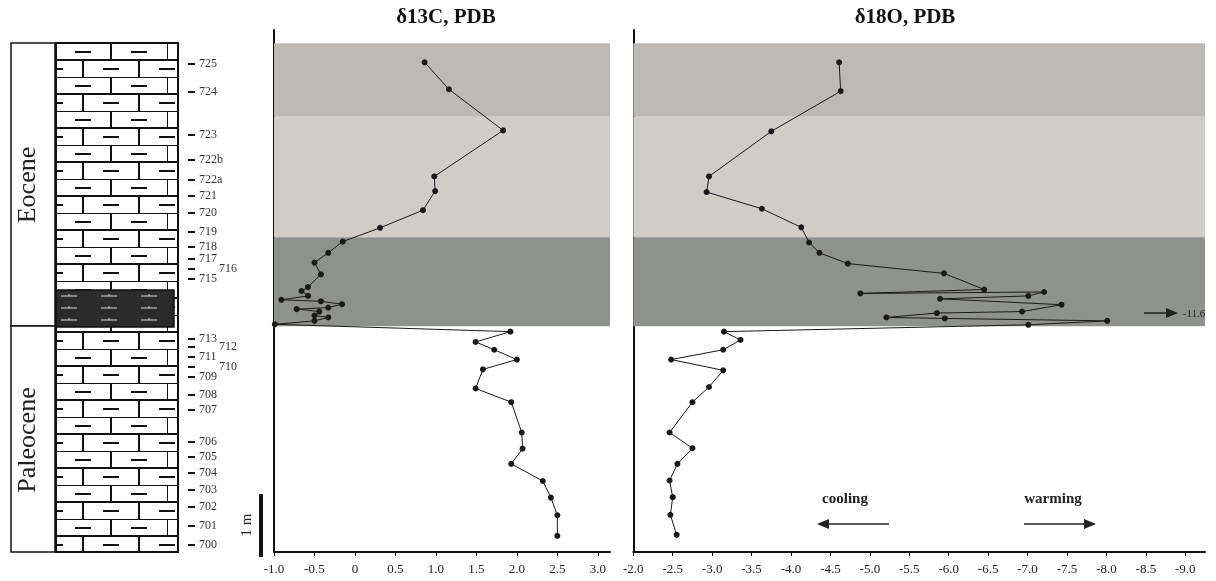 This screenshot has height=581, width=1216. Describe the element at coordinates (26, 185) in the screenshot. I see `text: Eocene` at that location.